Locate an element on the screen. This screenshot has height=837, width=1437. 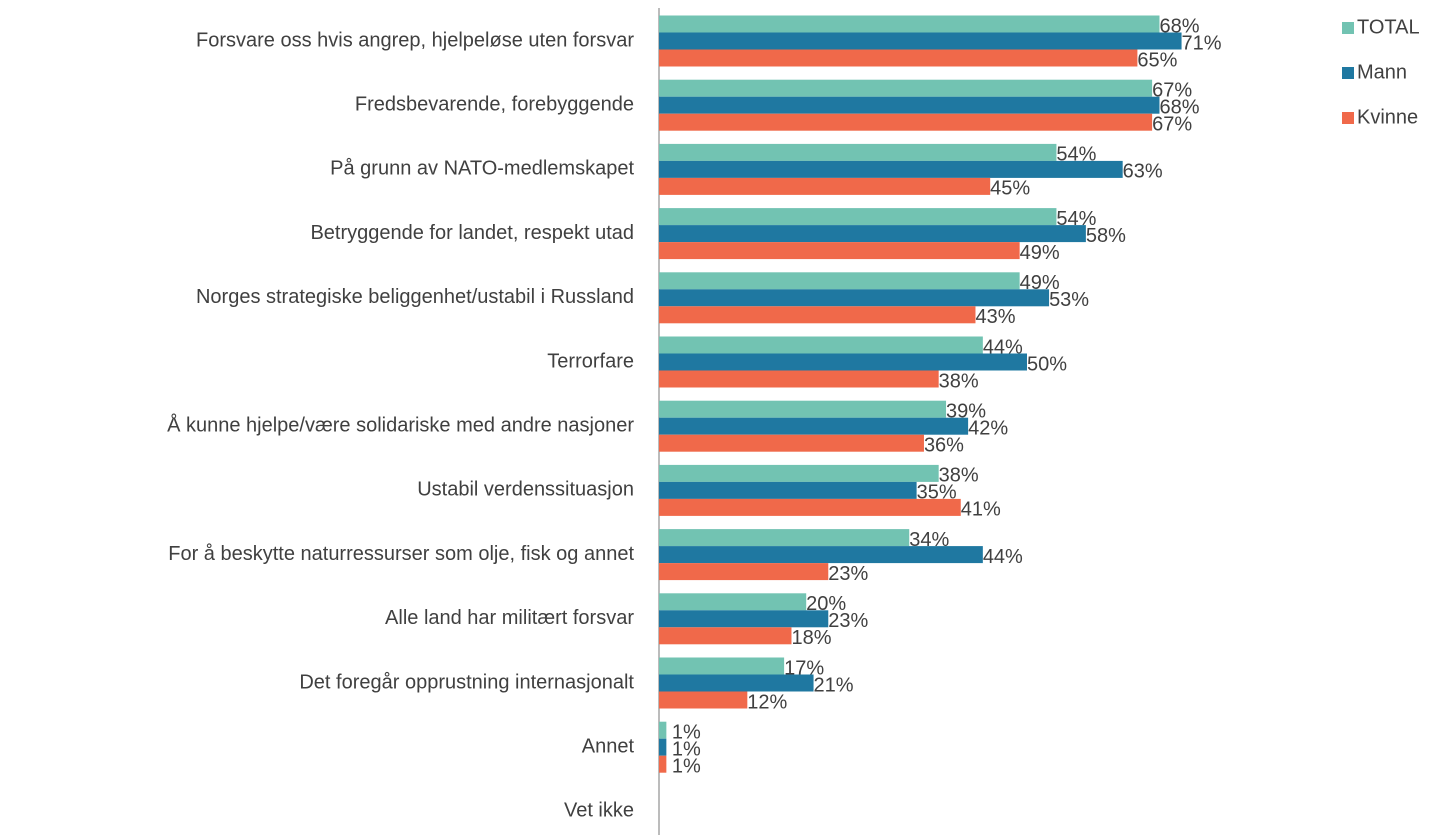
value-label: 42% is located at coordinates (988, 428).